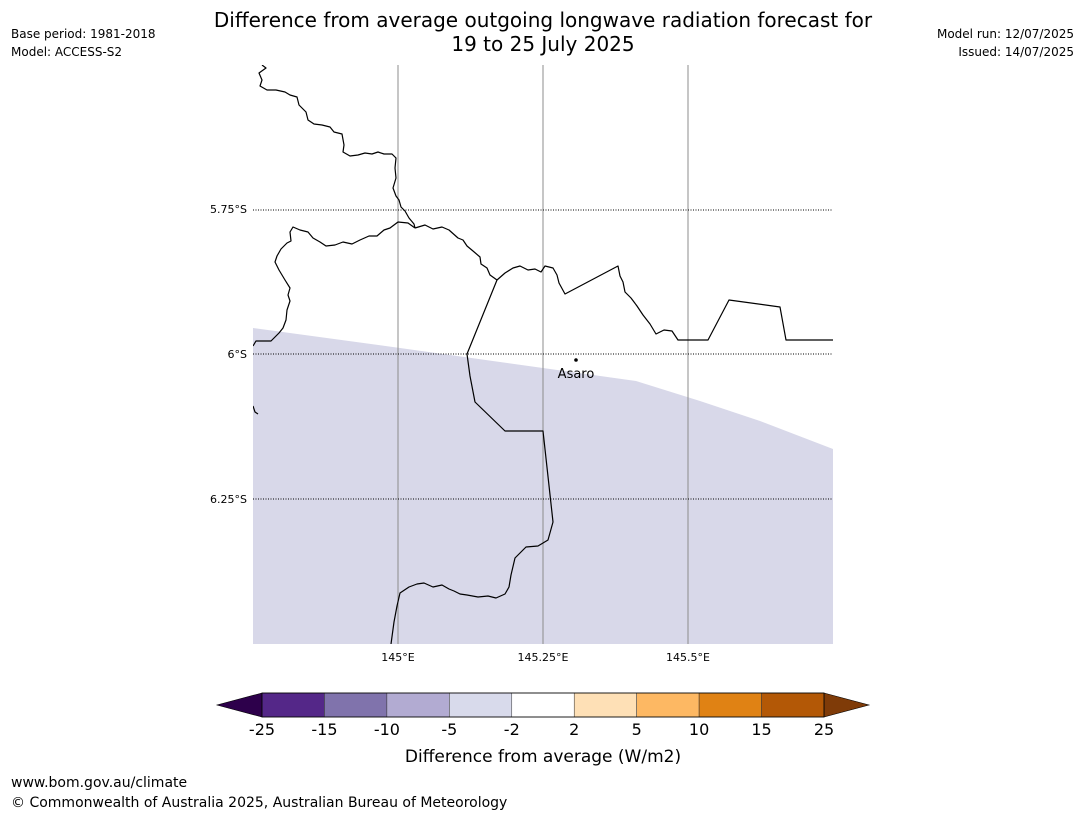 This screenshot has height=816, width=1085. Describe the element at coordinates (761, 729) in the screenshot. I see `colorbar-tick-label: 15` at that location.